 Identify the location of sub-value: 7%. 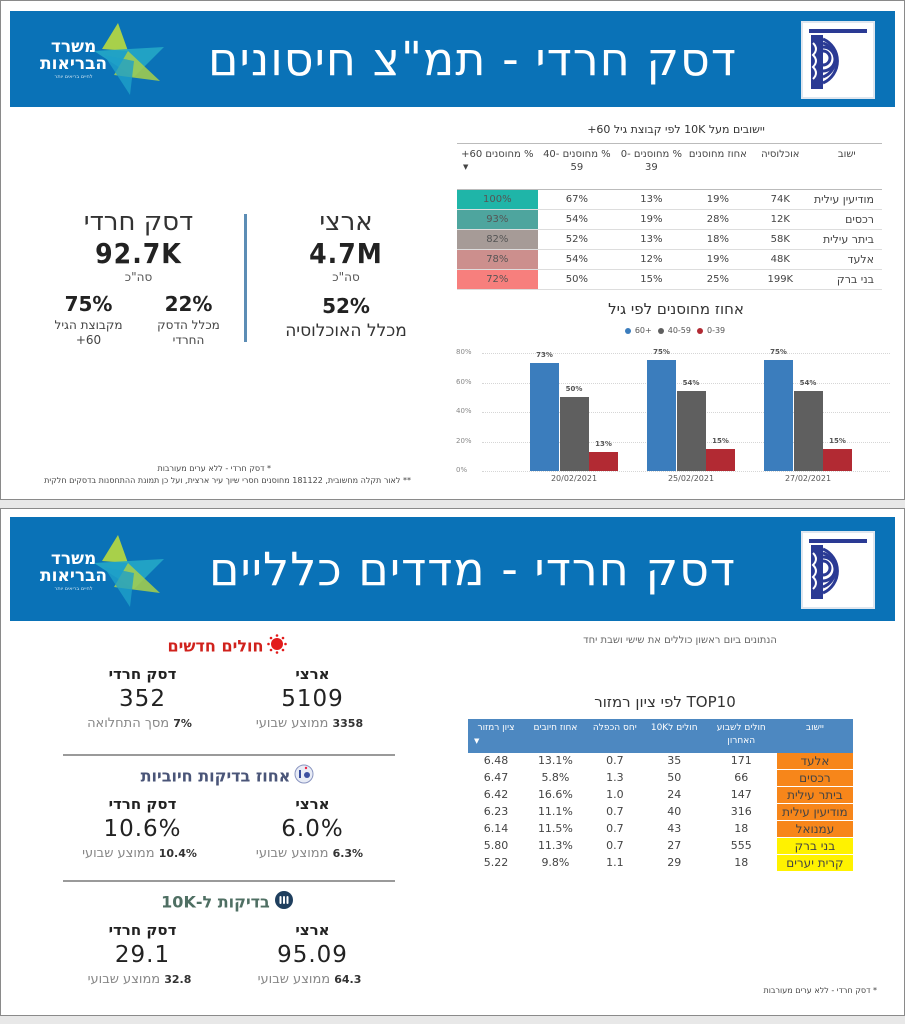
(182, 723).